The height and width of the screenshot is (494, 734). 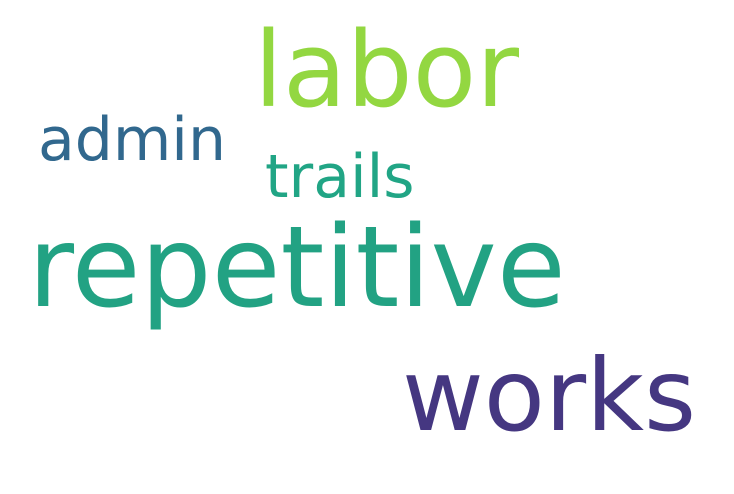 I want to click on word-works: works, so click(x=549, y=395).